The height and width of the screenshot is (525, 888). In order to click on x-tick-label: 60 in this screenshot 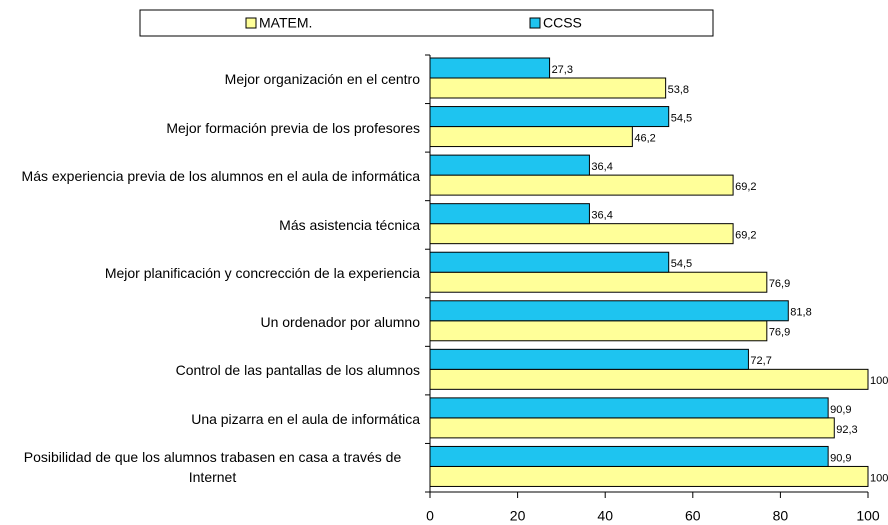, I will do `click(693, 516)`.